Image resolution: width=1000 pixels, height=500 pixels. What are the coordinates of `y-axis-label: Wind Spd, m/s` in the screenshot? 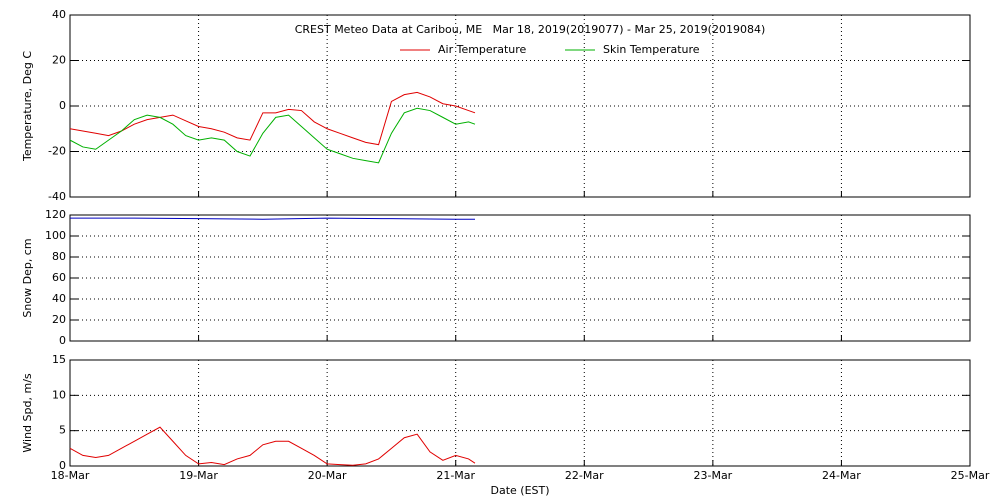 It's located at (27, 413).